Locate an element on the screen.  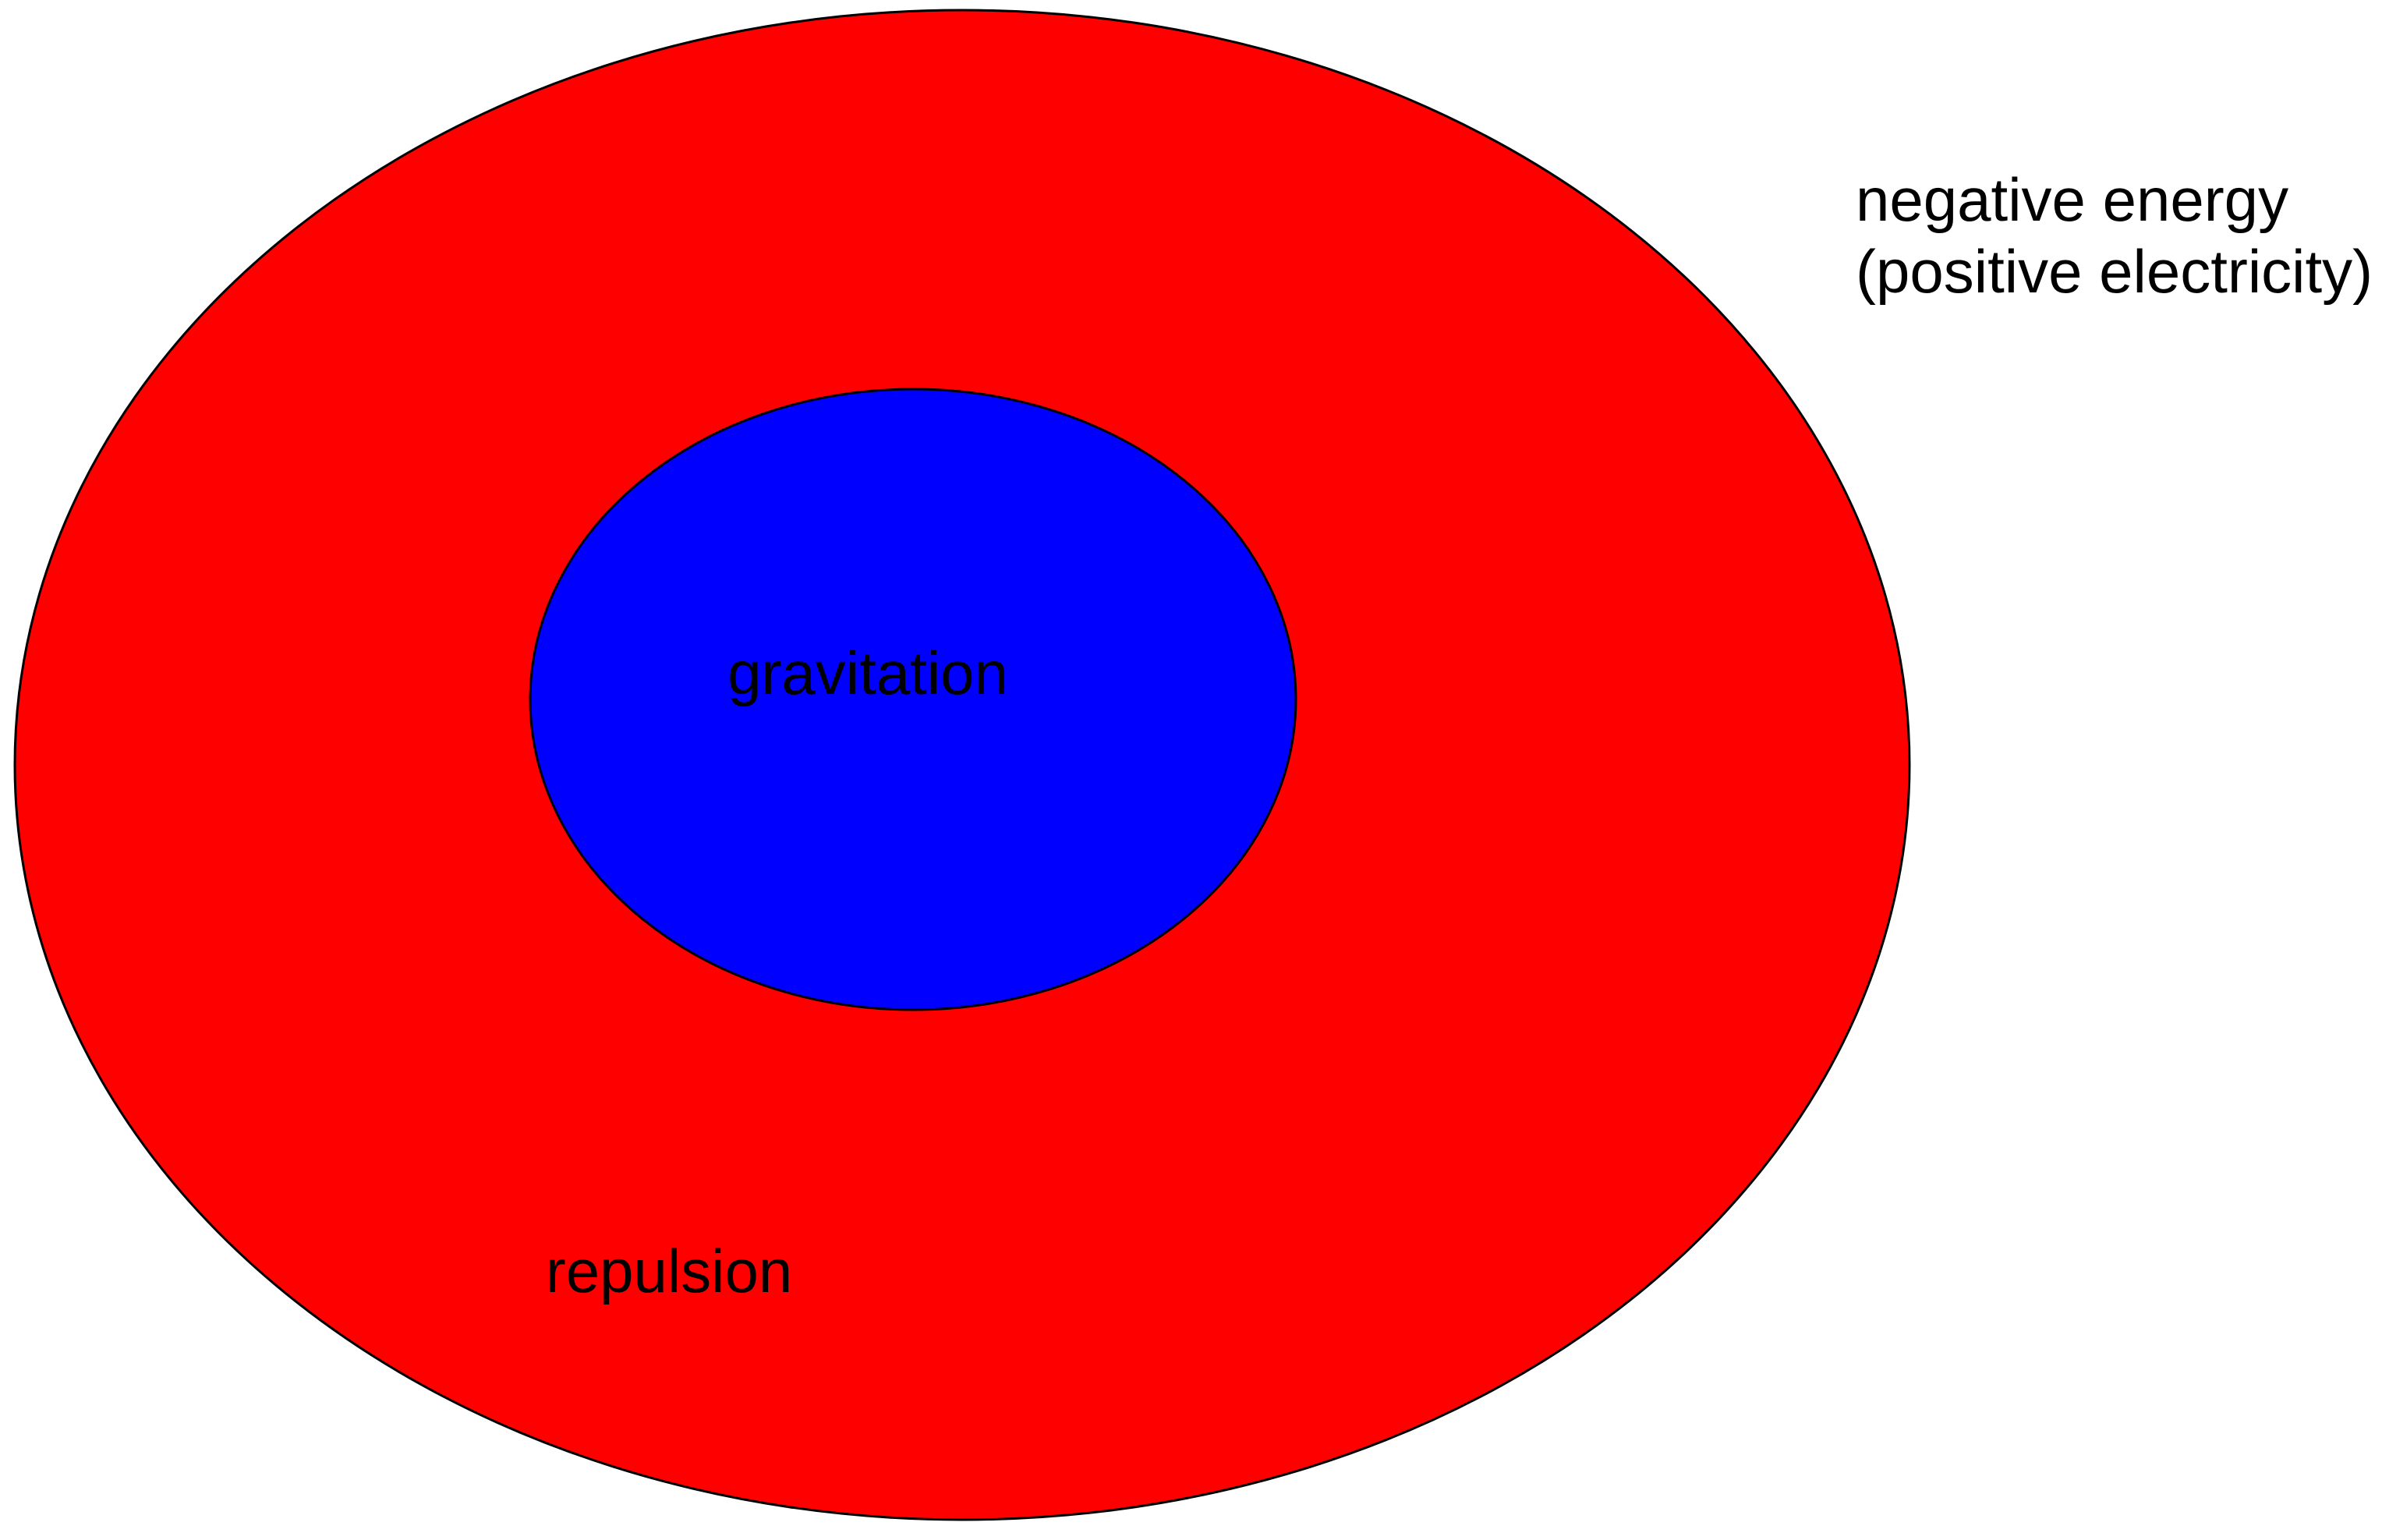
inner-ellipse-label: gravitation is located at coordinates (867, 673).